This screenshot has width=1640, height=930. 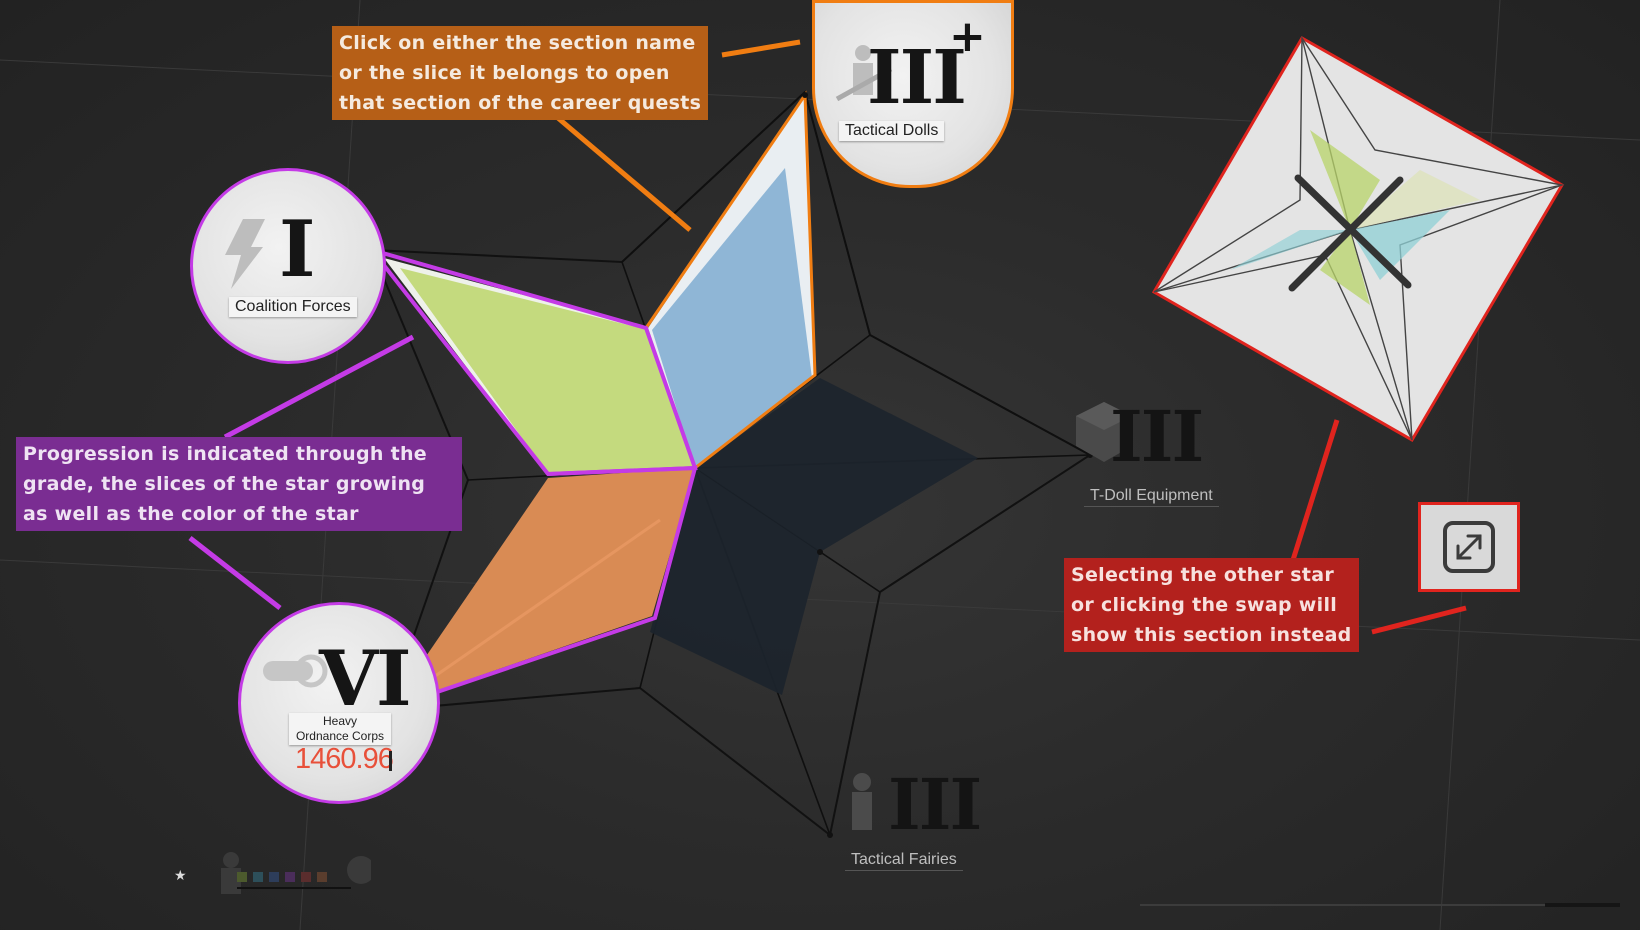 I want to click on swap-icon-frame, so click(x=1469, y=547).